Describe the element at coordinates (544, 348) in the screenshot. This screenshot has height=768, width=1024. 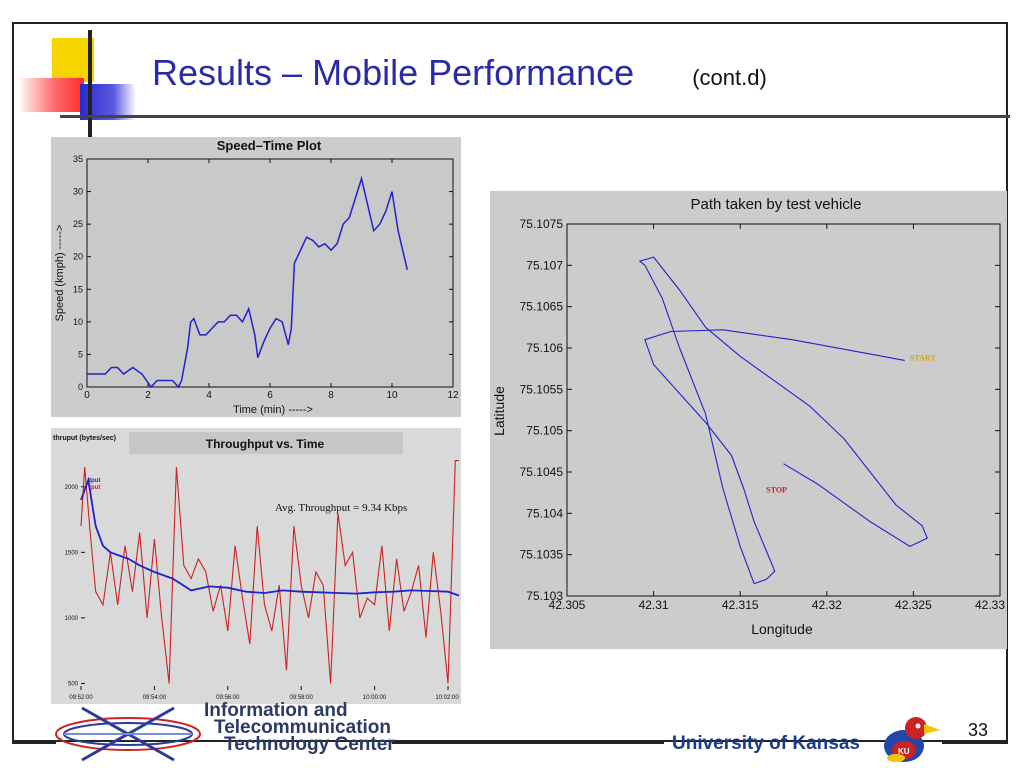
I see `path-ytick-label: 75.106` at that location.